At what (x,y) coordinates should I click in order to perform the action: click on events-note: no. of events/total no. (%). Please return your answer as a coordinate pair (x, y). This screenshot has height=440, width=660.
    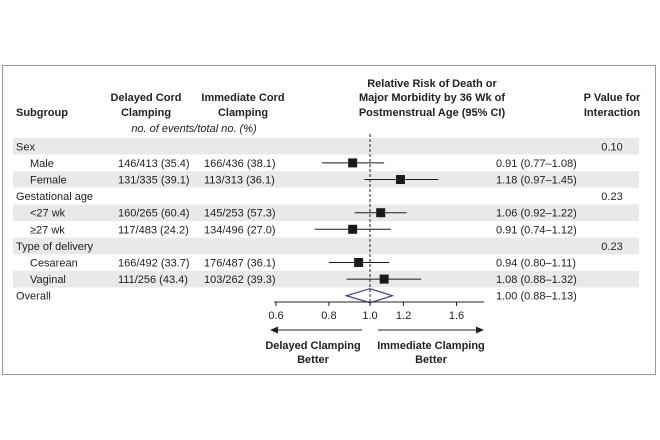
    Looking at the image, I should click on (194, 129).